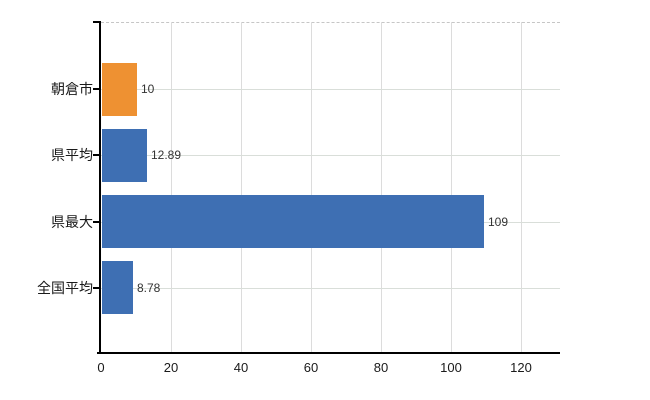 This screenshot has height=400, width=650. What do you see at coordinates (148, 89) in the screenshot?
I see `value-label: 10` at bounding box center [148, 89].